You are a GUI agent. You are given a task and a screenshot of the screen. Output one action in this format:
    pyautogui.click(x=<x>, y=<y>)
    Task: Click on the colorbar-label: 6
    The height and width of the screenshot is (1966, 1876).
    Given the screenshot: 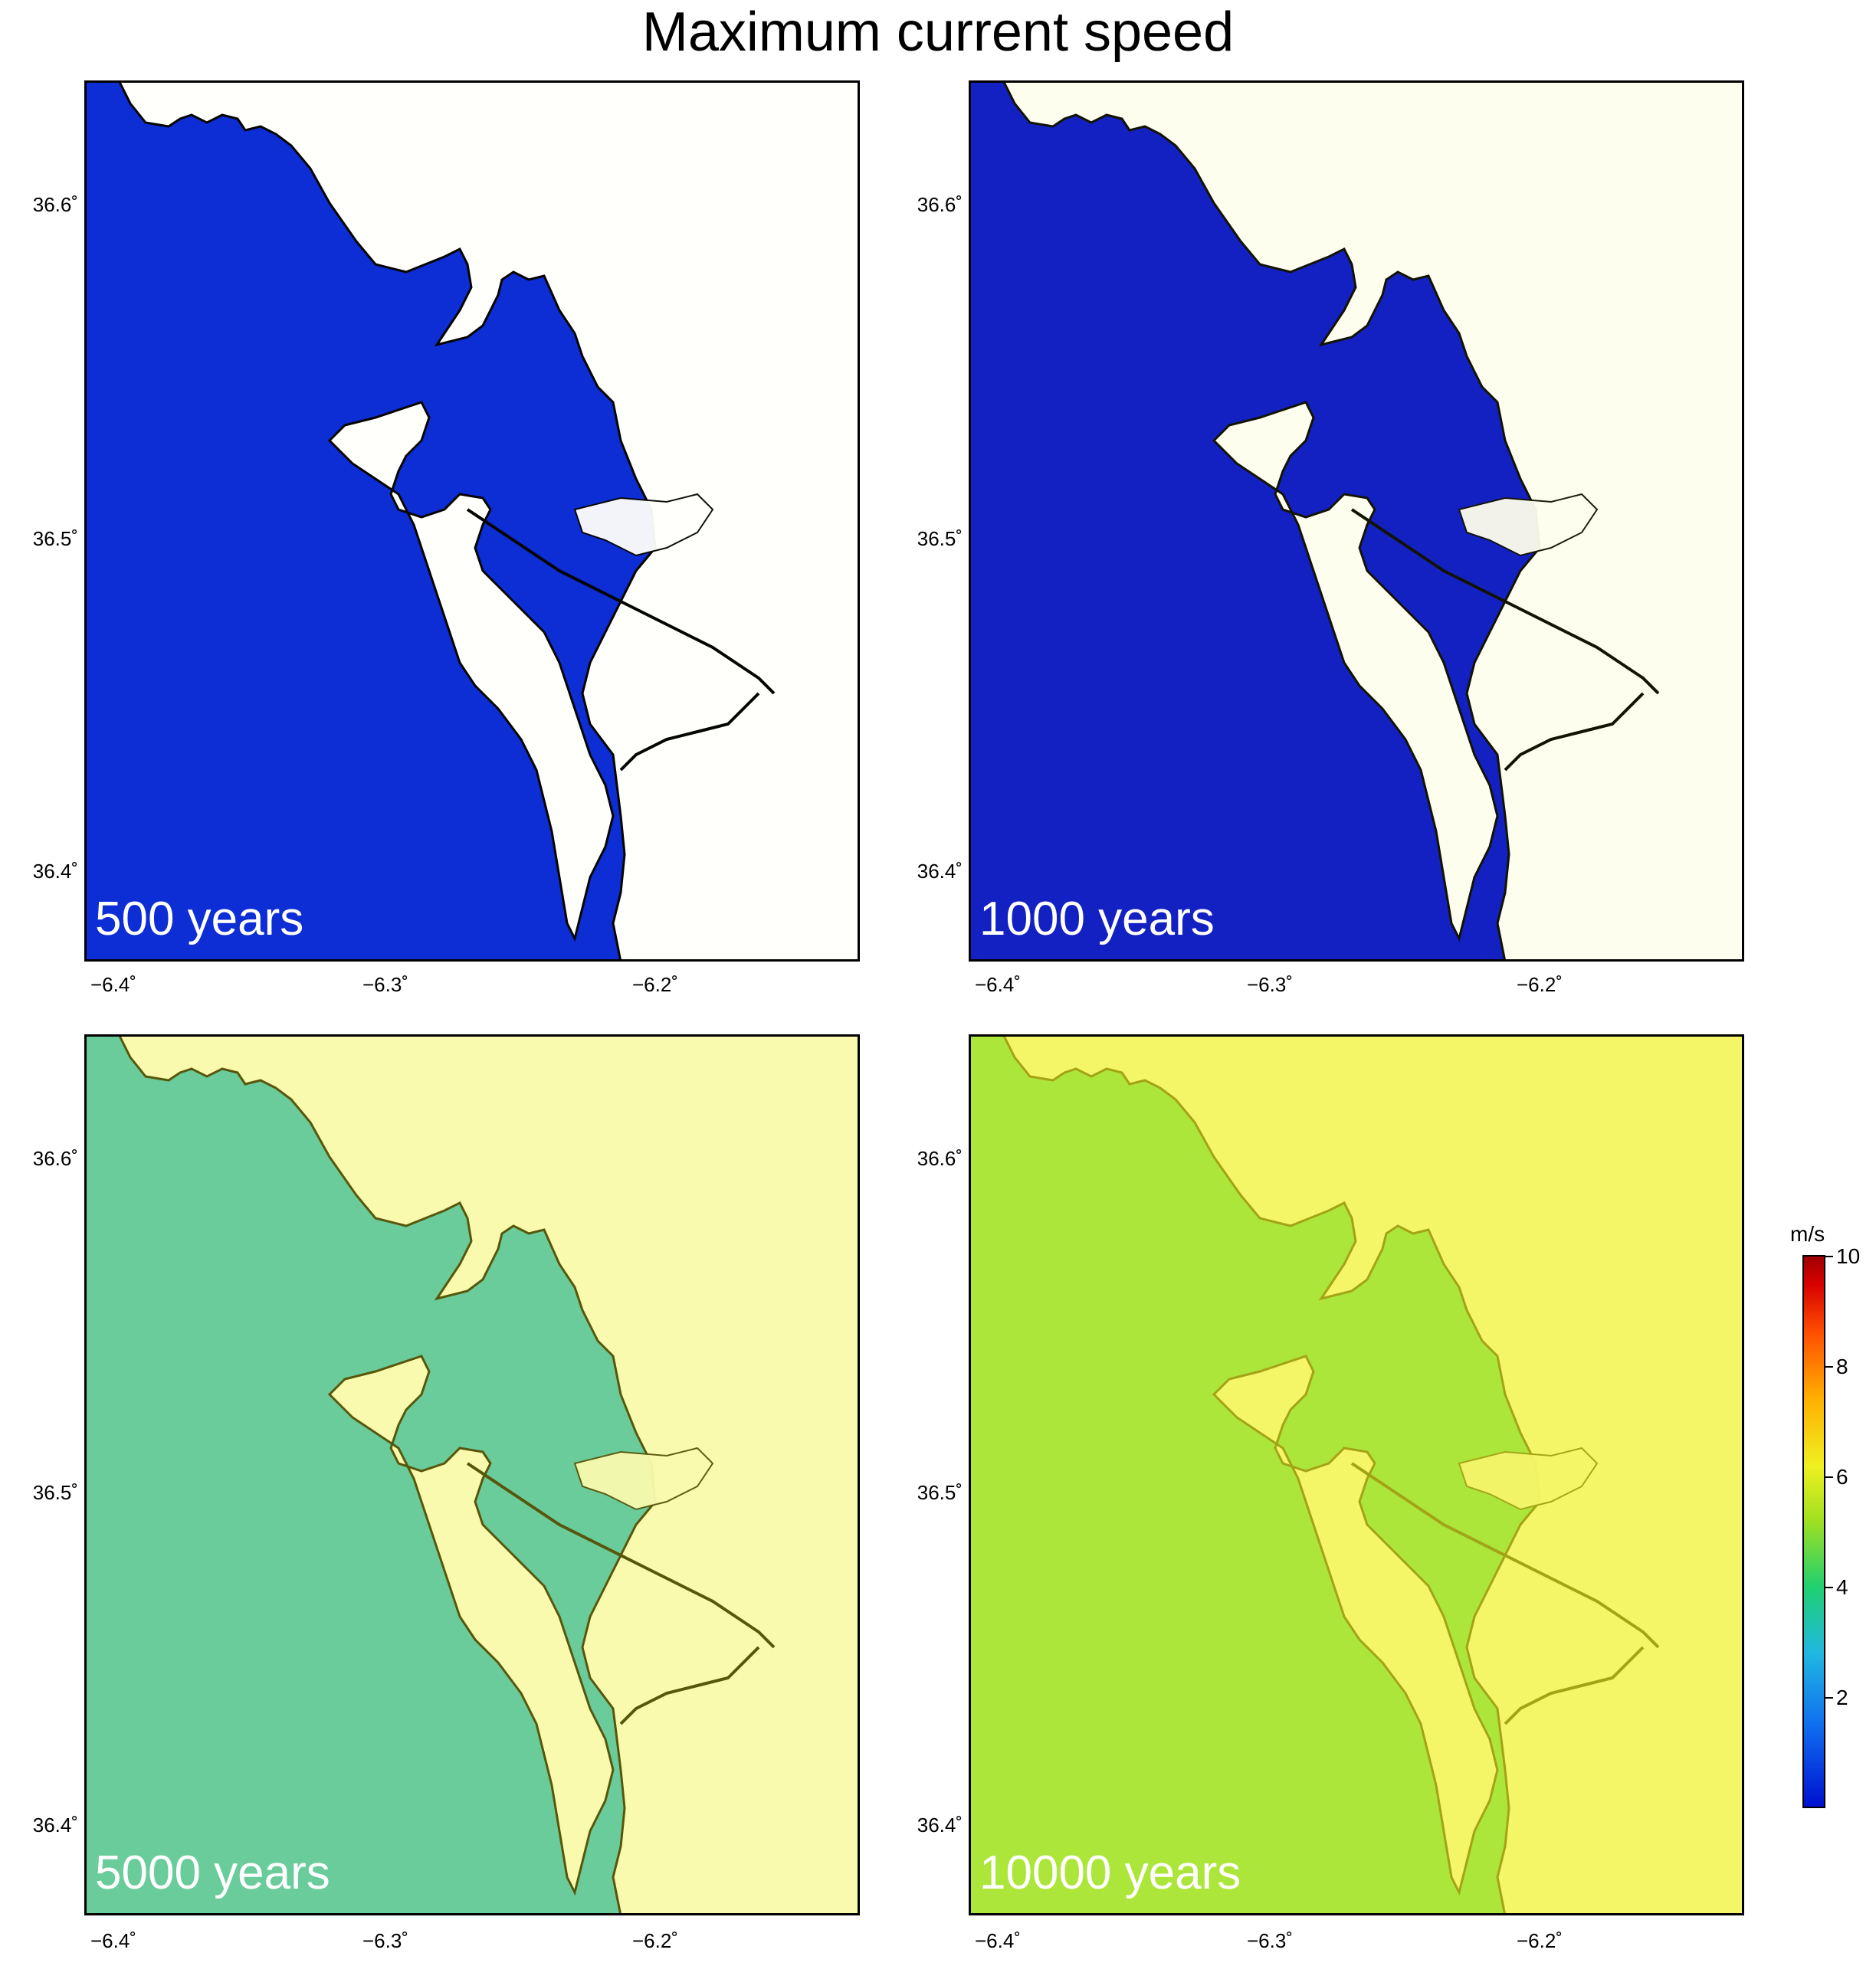 What is the action you would take?
    pyautogui.click(x=1842, y=1477)
    